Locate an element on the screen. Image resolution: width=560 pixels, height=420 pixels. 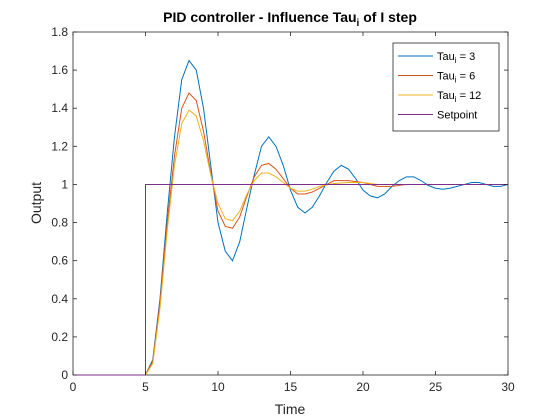
y-tick-label: 1 is located at coordinates (64, 184).